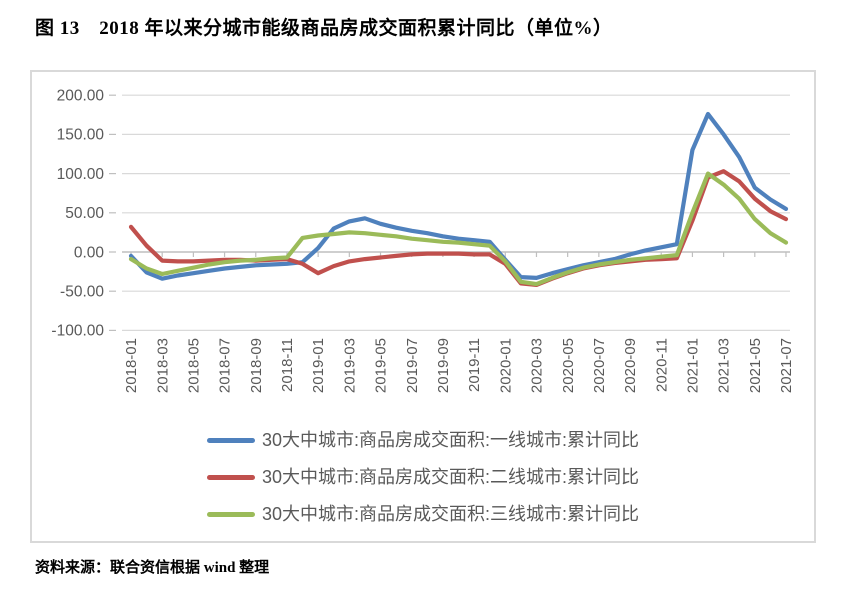  I want to click on x-axis-label: 2018-11, so click(287, 365).